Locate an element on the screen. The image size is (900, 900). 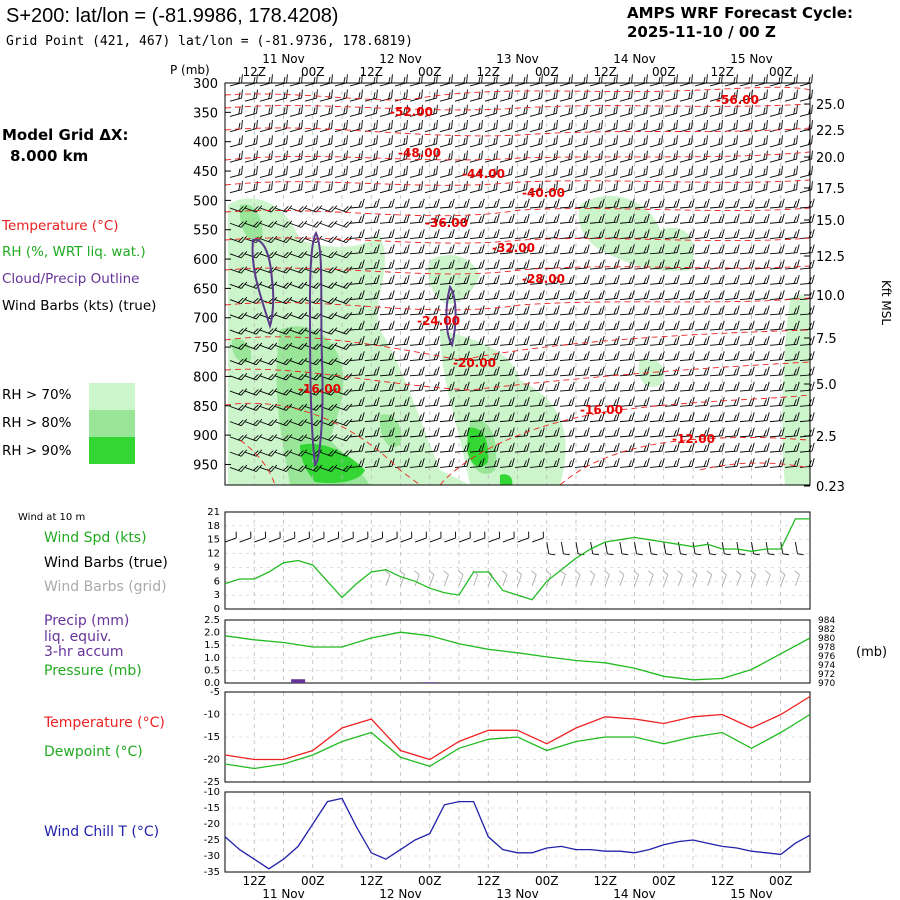
y-tick-label: -10 is located at coordinates (212, 715).